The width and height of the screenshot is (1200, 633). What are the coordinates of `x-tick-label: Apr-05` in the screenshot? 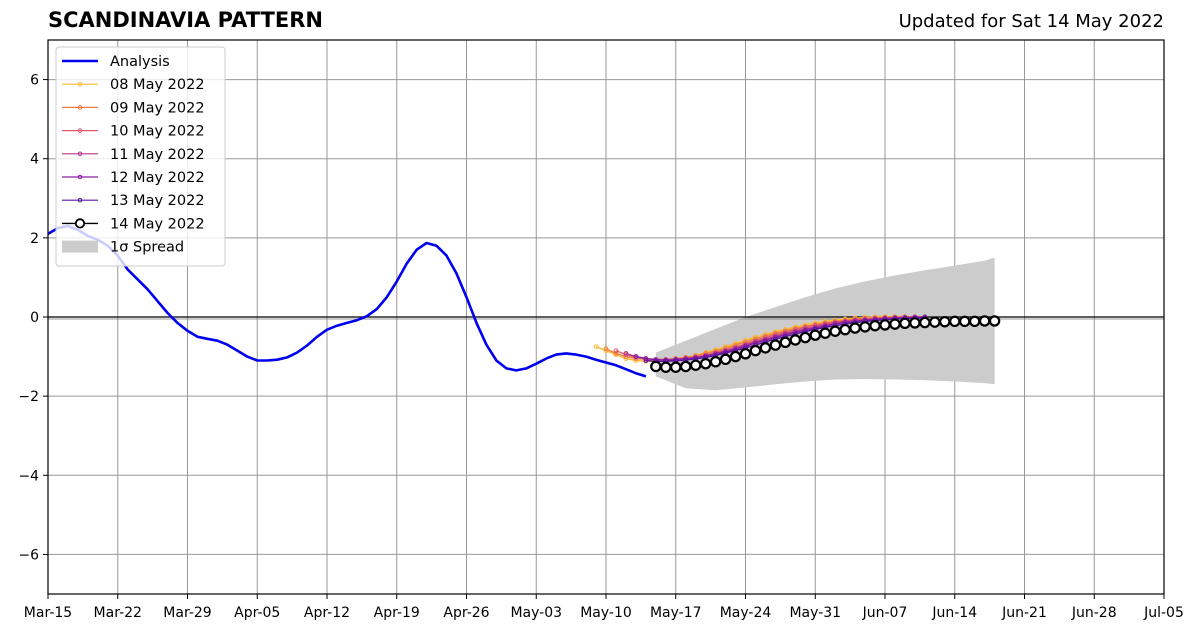 It's located at (257, 613).